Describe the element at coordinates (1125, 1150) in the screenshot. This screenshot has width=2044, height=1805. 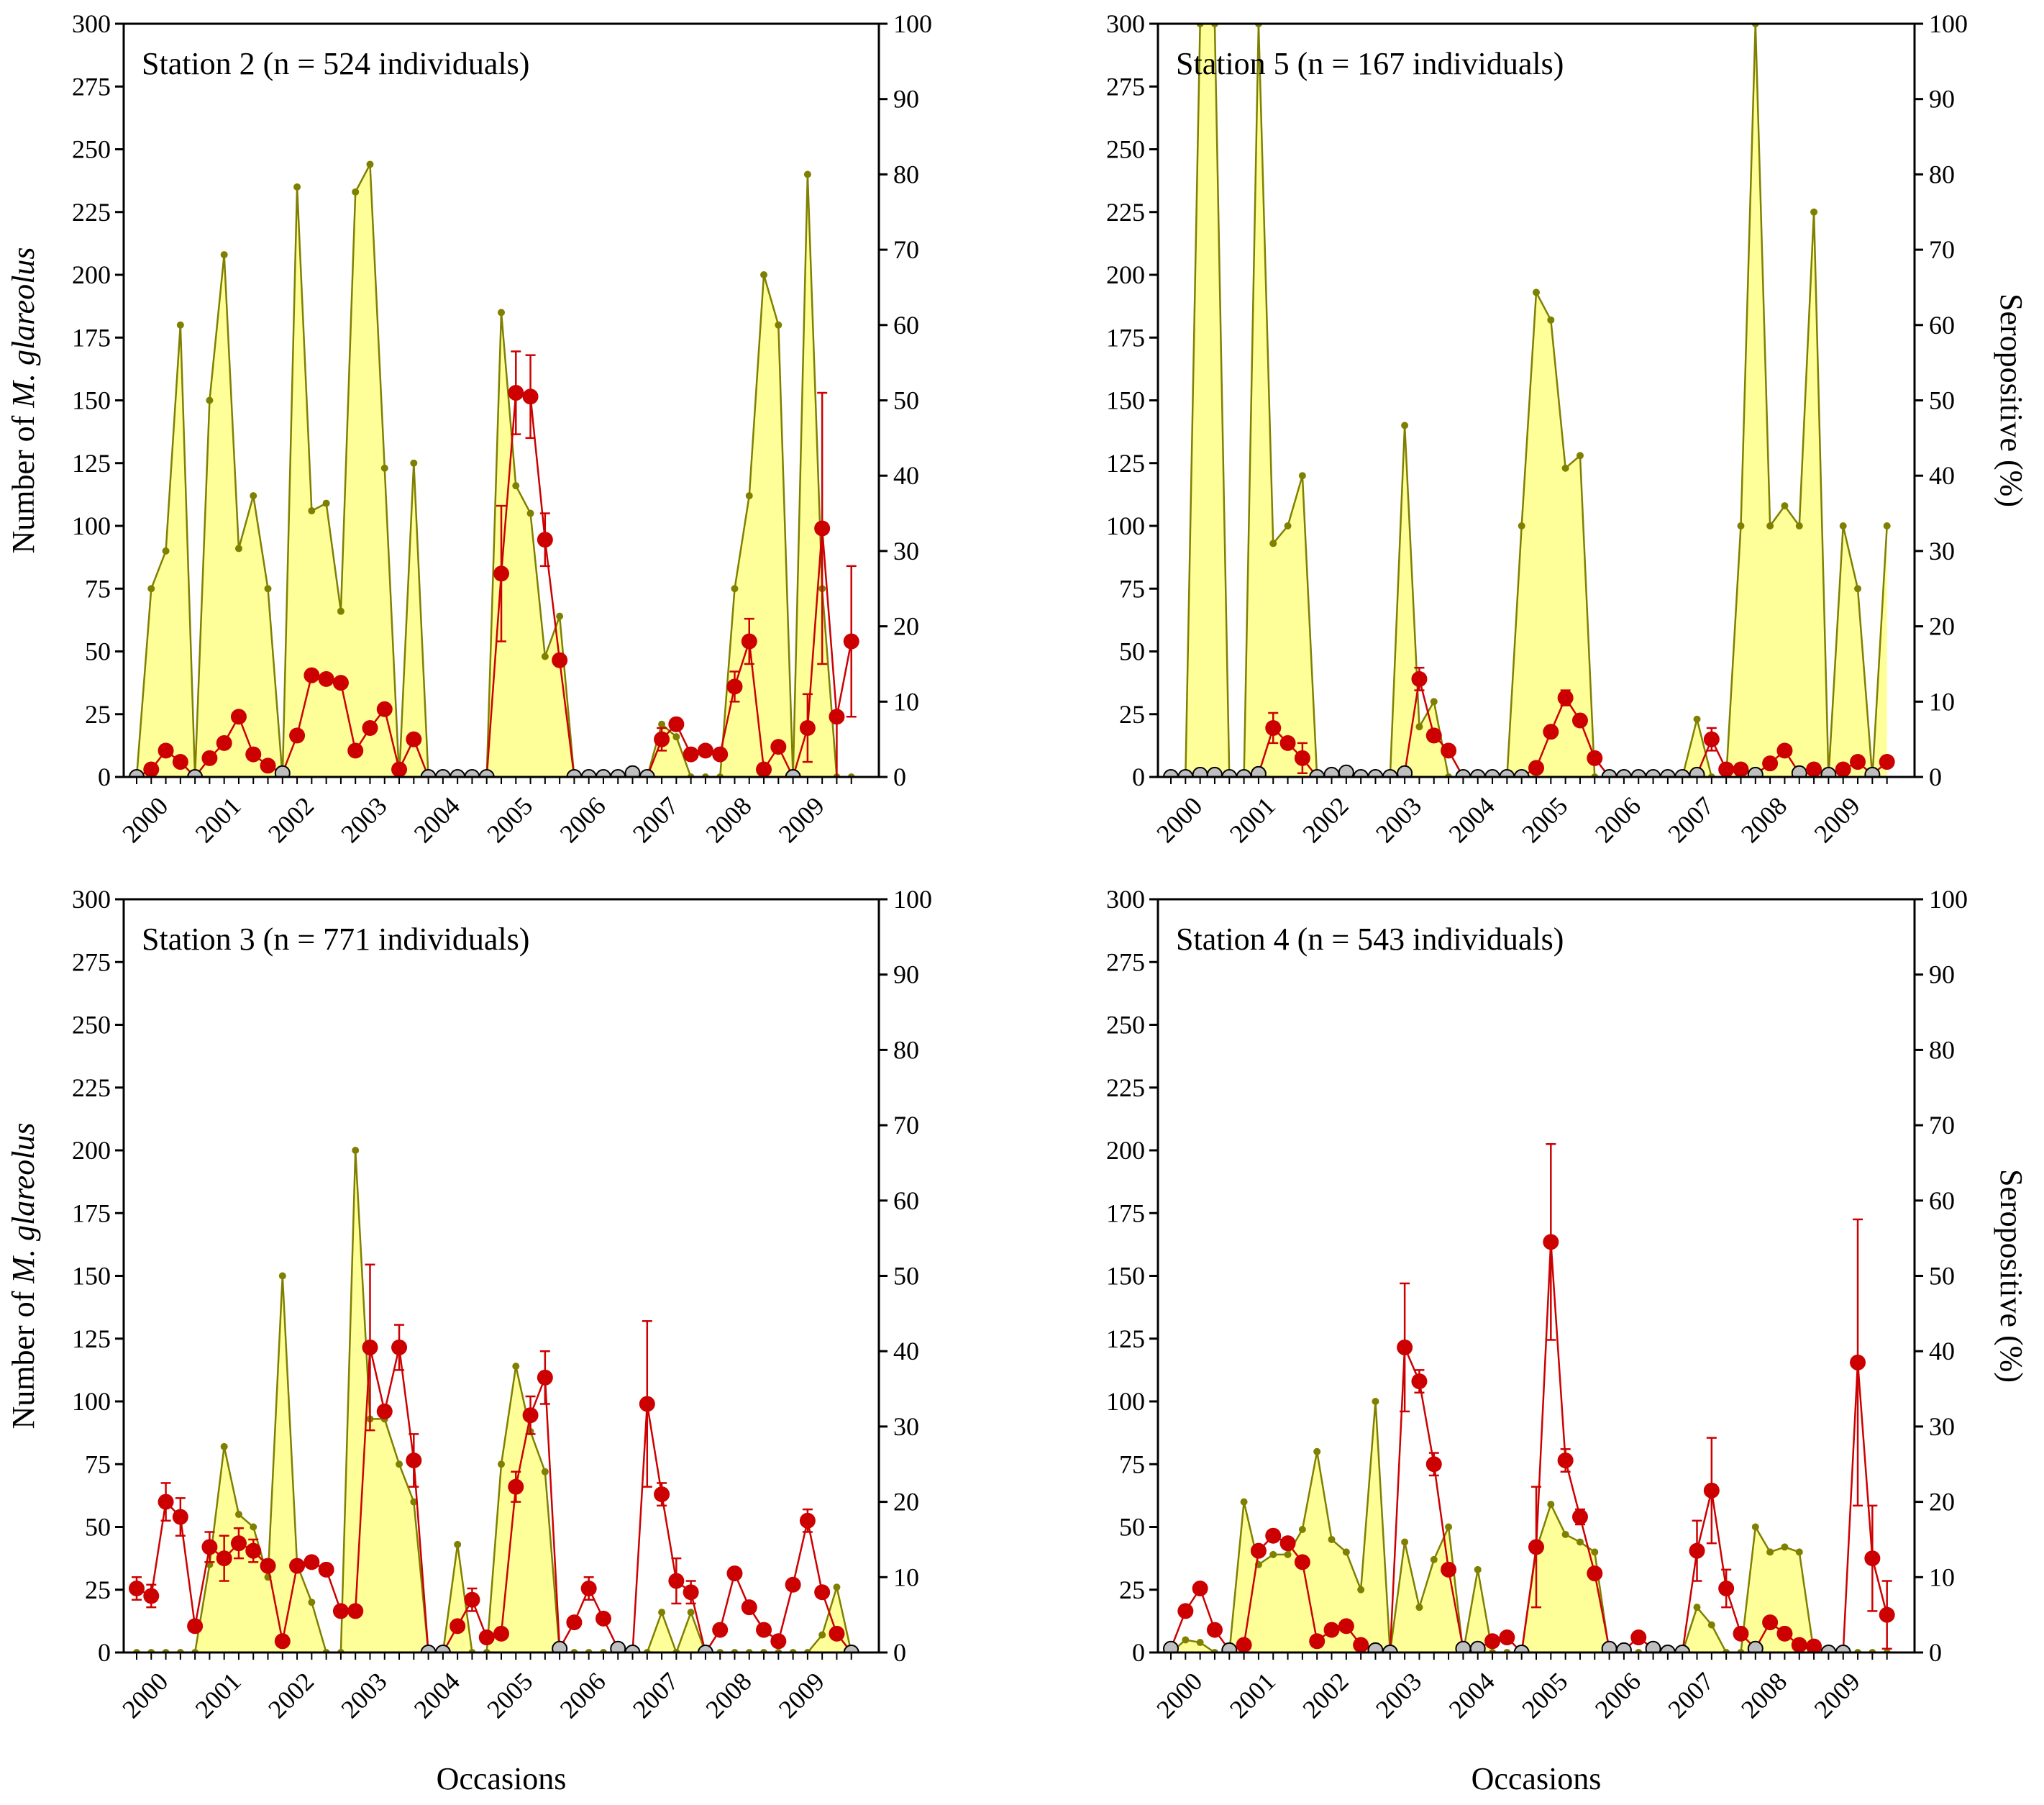
I see `y-left-tick-label: 200` at that location.